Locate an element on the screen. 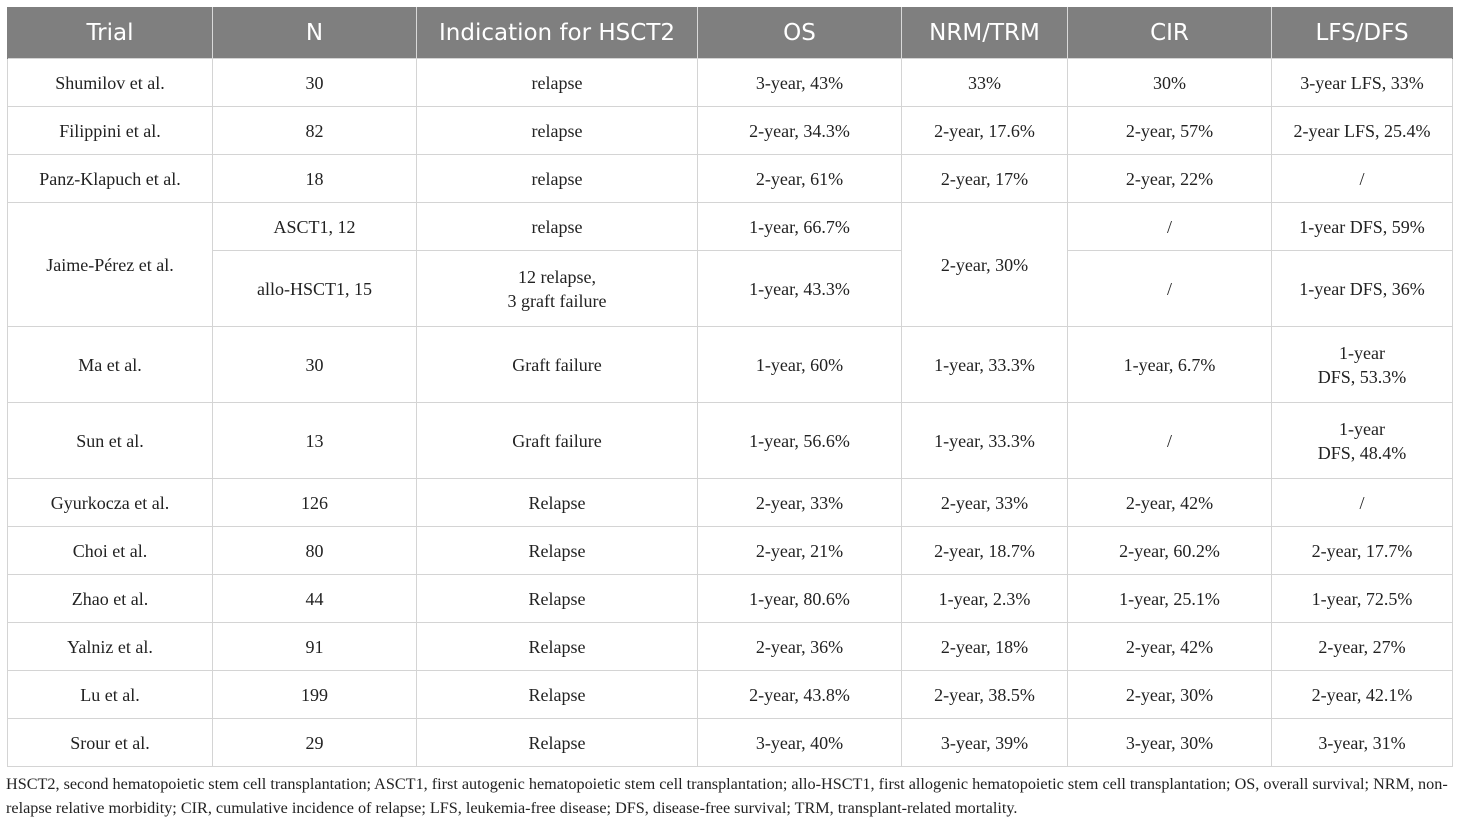 The image size is (1460, 832). header-lfs-dfs: LFS/DFS is located at coordinates (1362, 33).